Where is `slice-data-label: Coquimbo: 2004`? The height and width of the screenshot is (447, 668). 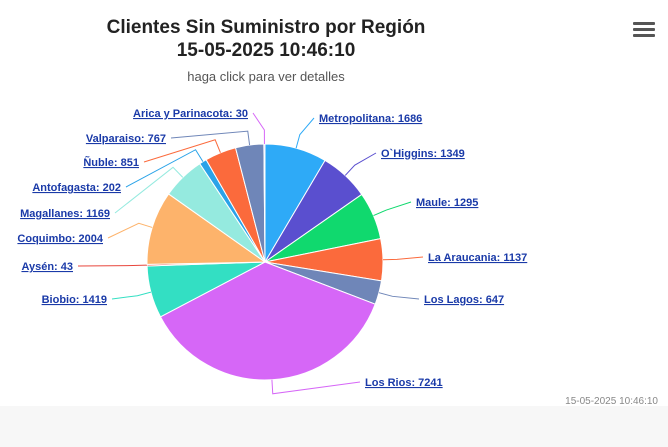 slice-data-label: Coquimbo: 2004 is located at coordinates (60, 239).